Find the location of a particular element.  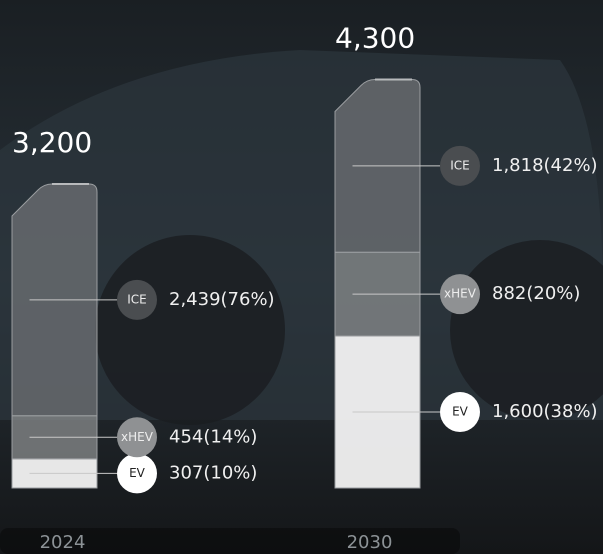

year-strip is located at coordinates (230, 541).